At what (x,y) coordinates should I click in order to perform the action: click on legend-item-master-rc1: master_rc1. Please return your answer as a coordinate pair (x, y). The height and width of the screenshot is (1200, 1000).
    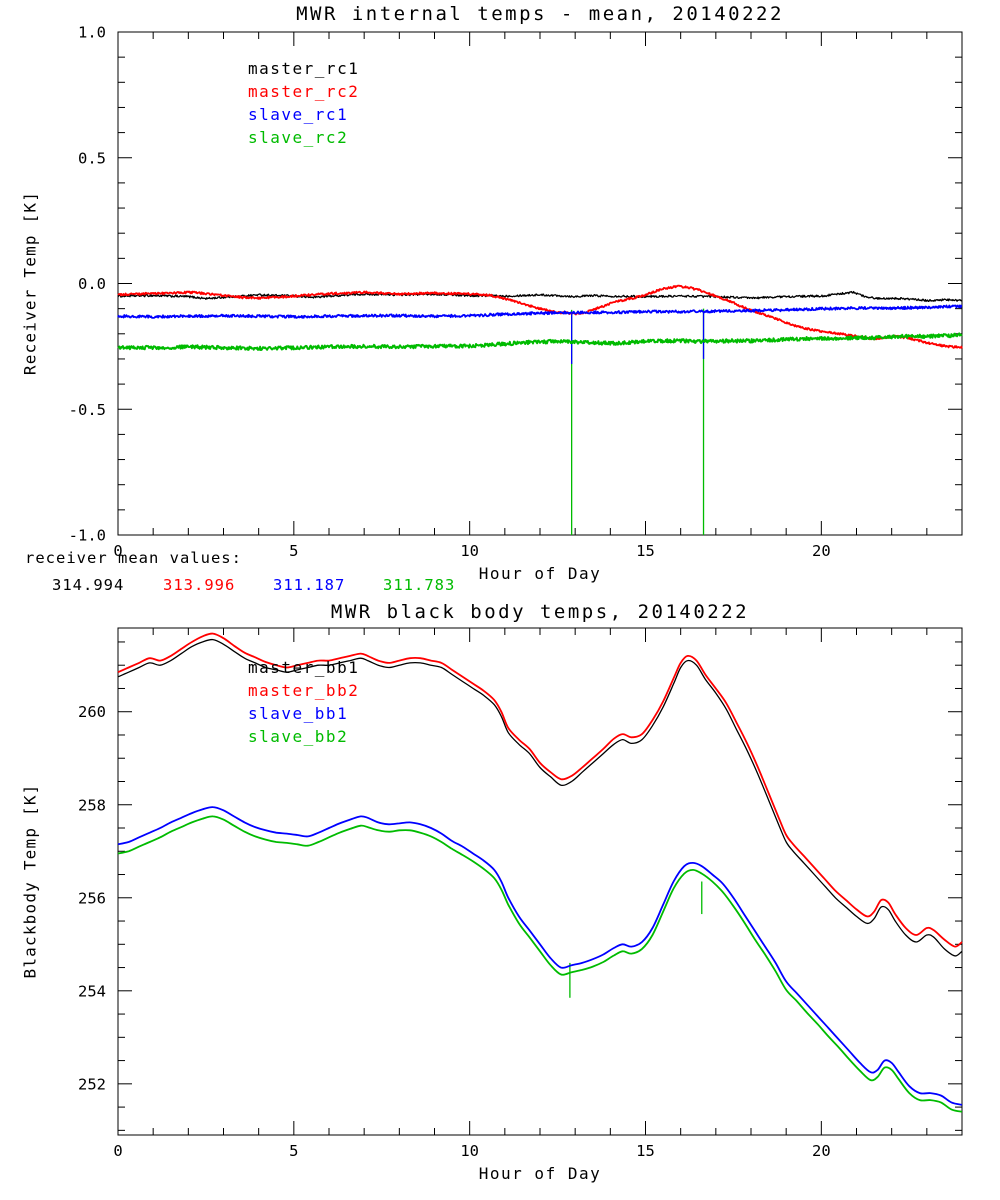
    Looking at the image, I should click on (304, 68).